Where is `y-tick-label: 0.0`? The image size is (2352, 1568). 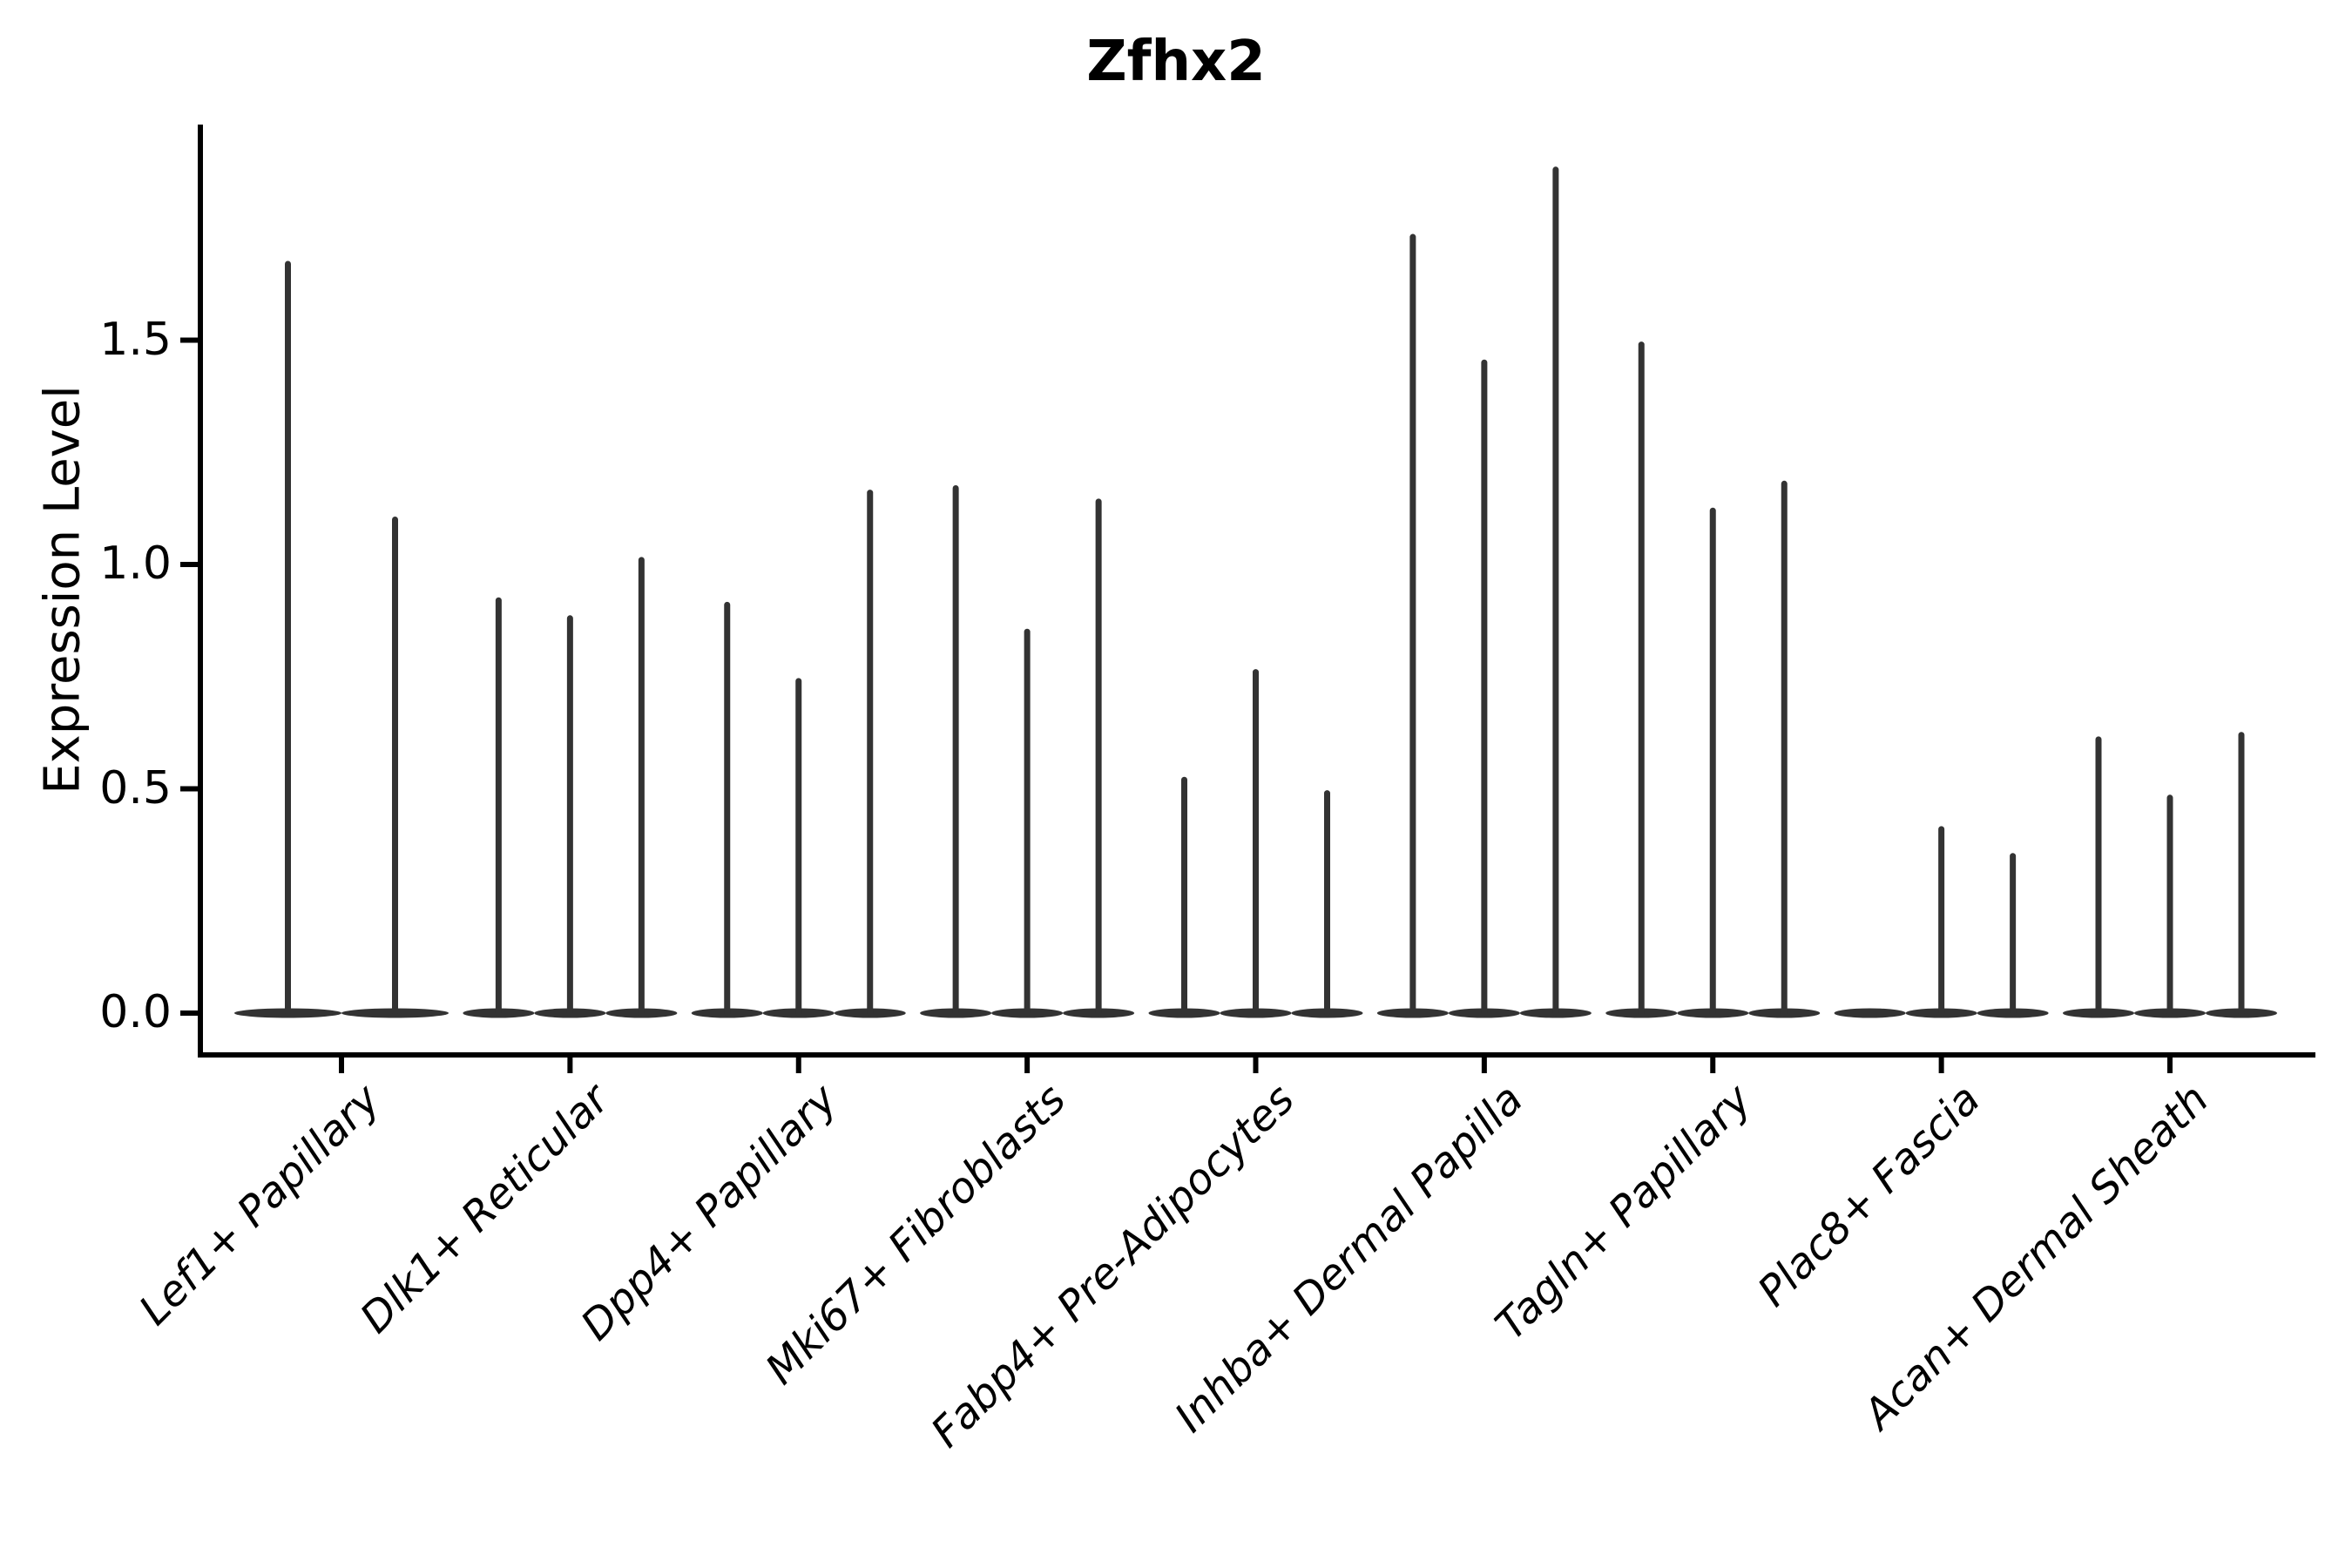
y-tick-label: 0.0 is located at coordinates (135, 1012).